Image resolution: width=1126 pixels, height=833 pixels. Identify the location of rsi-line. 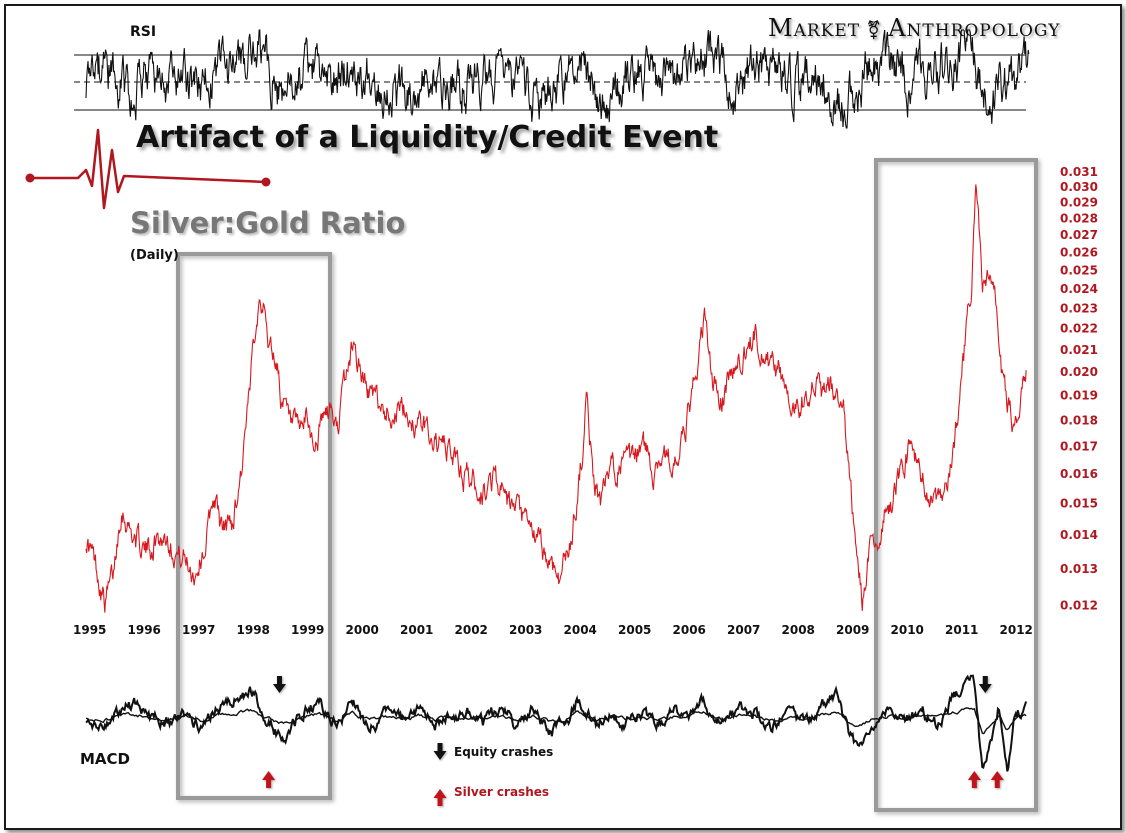
(557, 79).